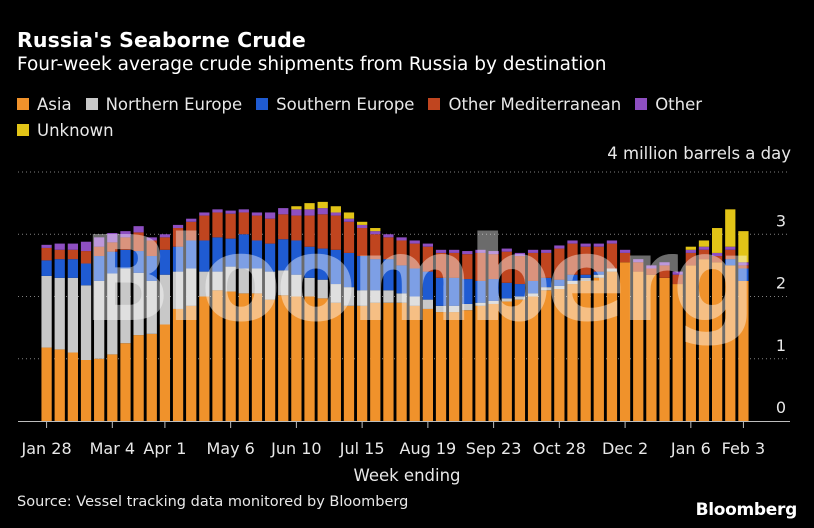 This screenshot has width=814, height=528. What do you see at coordinates (112, 448) in the screenshot?
I see `x-tick-label: Mar 4` at bounding box center [112, 448].